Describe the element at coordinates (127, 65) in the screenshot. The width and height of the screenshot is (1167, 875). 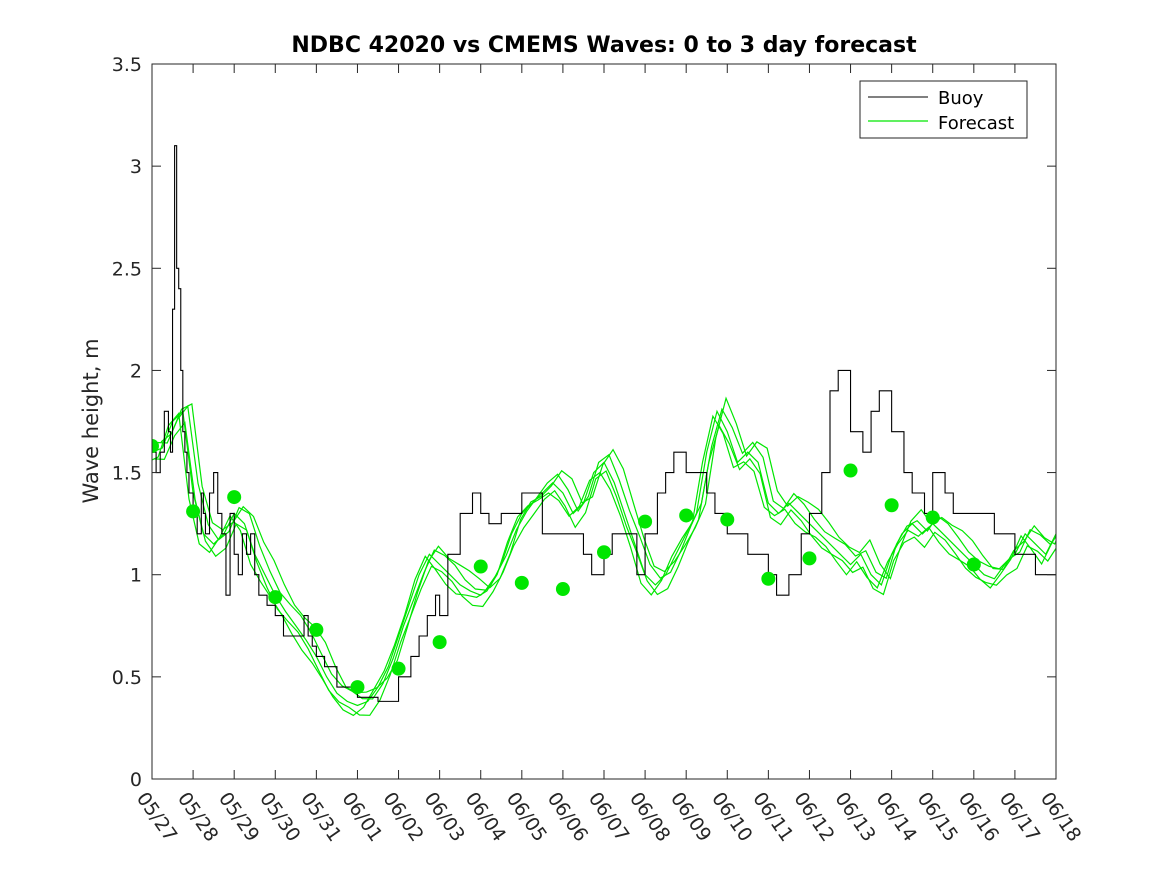
I see `y-tick-label: 3.5` at that location.